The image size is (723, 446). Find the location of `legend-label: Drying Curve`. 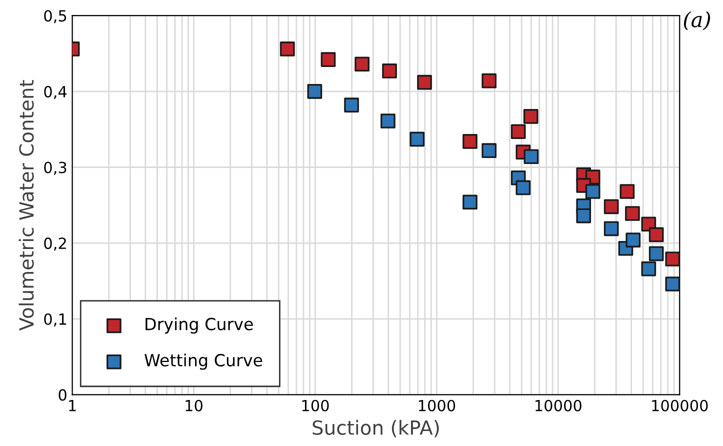

legend-label: Drying Curve is located at coordinates (199, 325).